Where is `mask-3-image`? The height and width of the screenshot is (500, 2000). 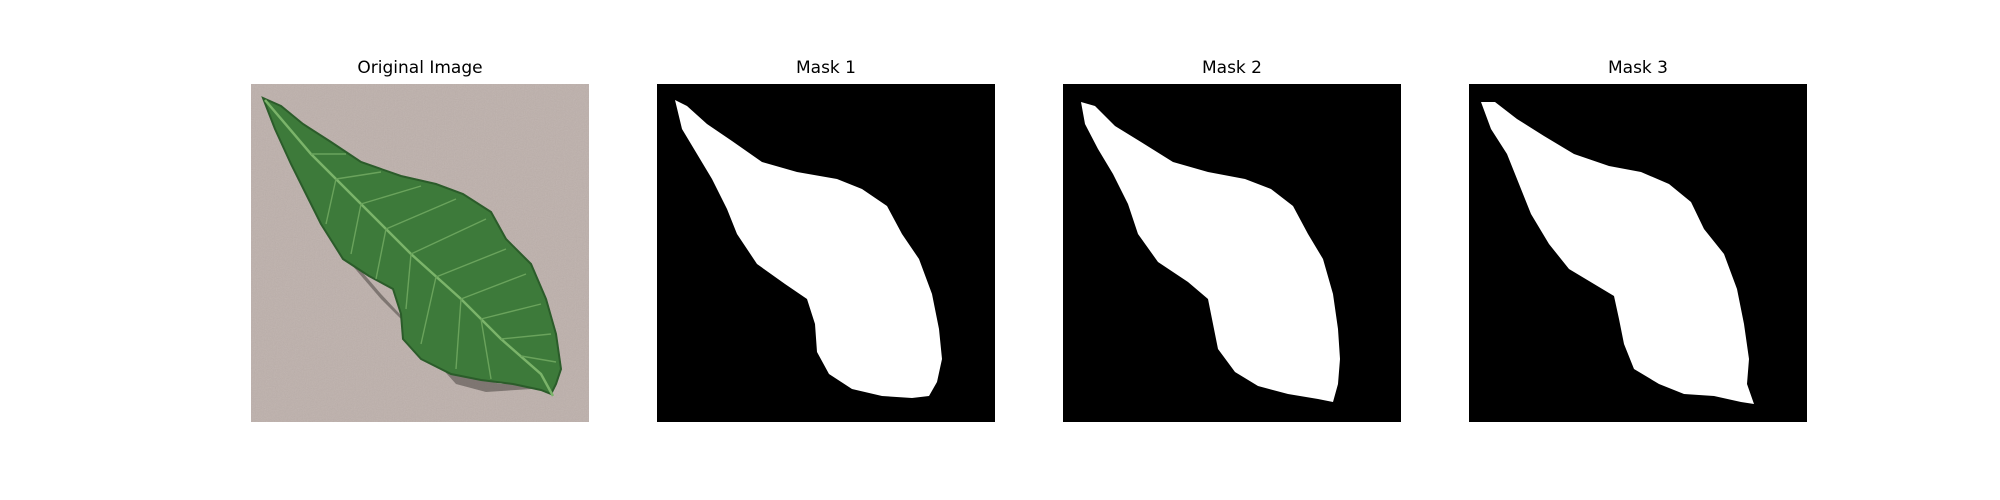 mask-3-image is located at coordinates (1638, 253).